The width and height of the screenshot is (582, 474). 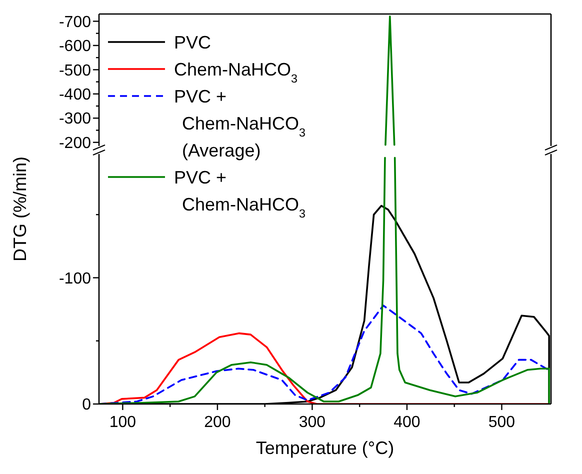 I want to click on legend-label: Chem-NaHCO$_{3}$, so click(x=236, y=72).